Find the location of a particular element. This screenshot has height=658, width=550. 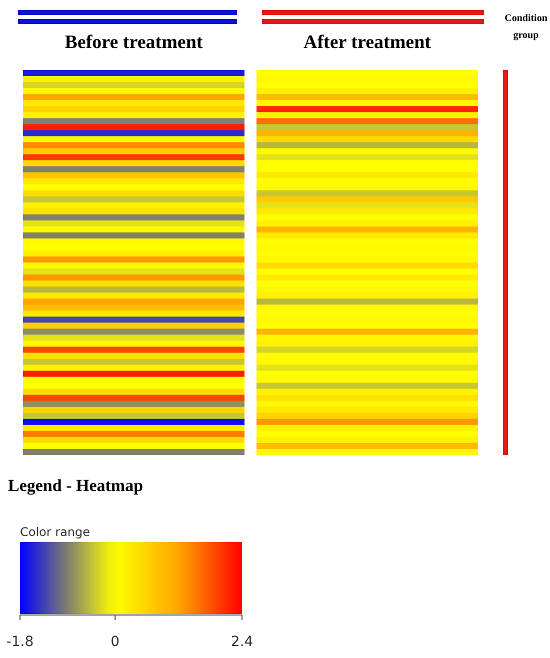

color-bar-title: Color range is located at coordinates (55, 532).